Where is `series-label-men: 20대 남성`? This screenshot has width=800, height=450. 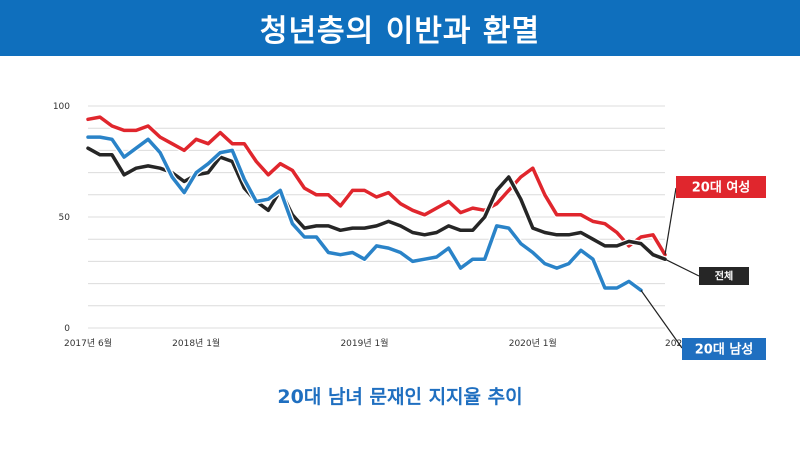 series-label-men: 20대 남성 is located at coordinates (724, 350).